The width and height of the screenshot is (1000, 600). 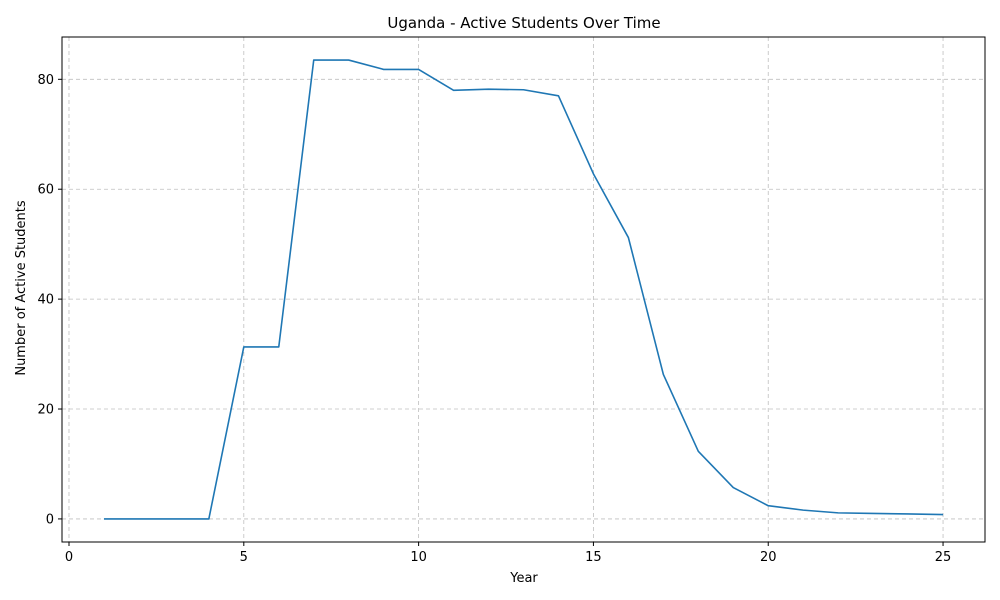 What do you see at coordinates (21, 288) in the screenshot?
I see `y-axis-label: Number of Active Students` at bounding box center [21, 288].